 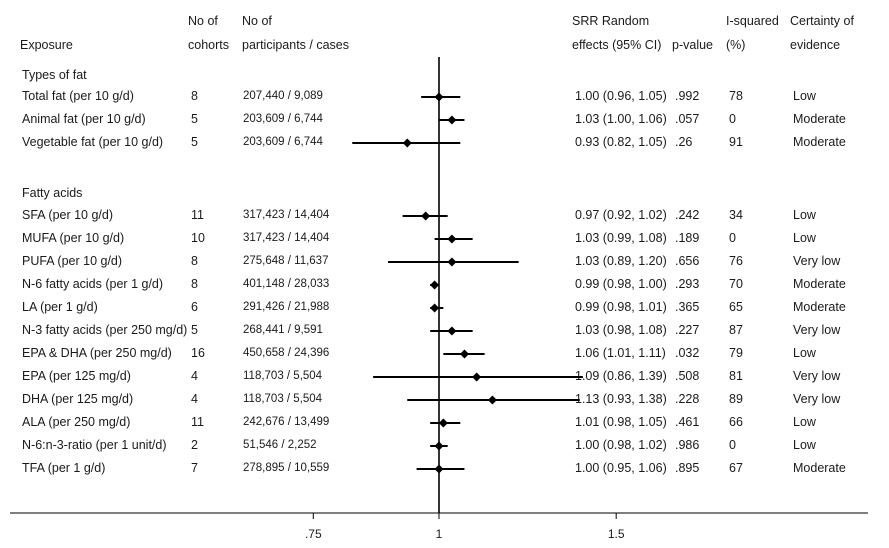 I want to click on exposure-label: N-3 fatty acids (per 250 mg/d), so click(x=105, y=330).